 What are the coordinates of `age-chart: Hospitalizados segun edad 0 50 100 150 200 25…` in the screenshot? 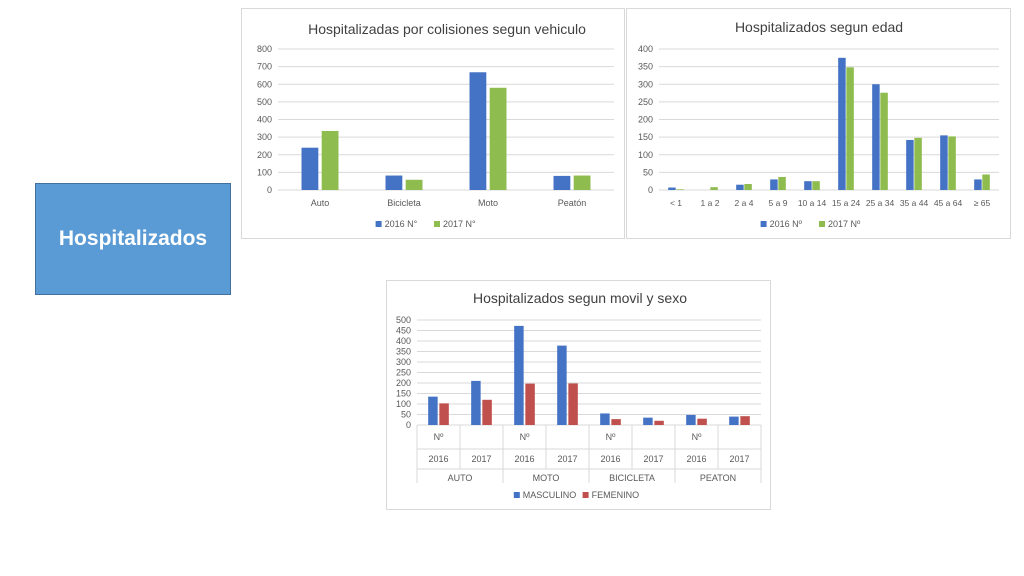 It's located at (818, 124).